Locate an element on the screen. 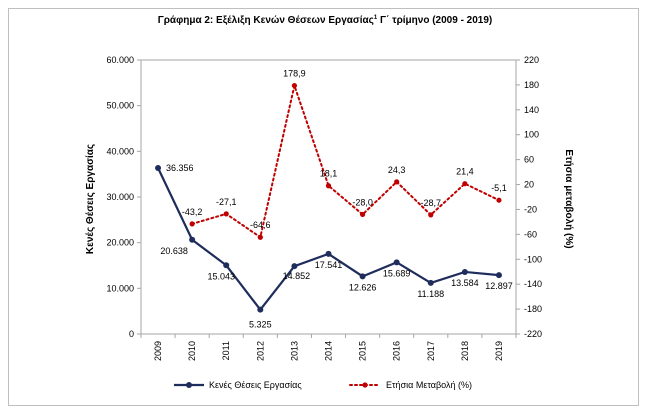 Image resolution: width=649 pixels, height=416 pixels. x-tick-label: 2018 is located at coordinates (465, 351).